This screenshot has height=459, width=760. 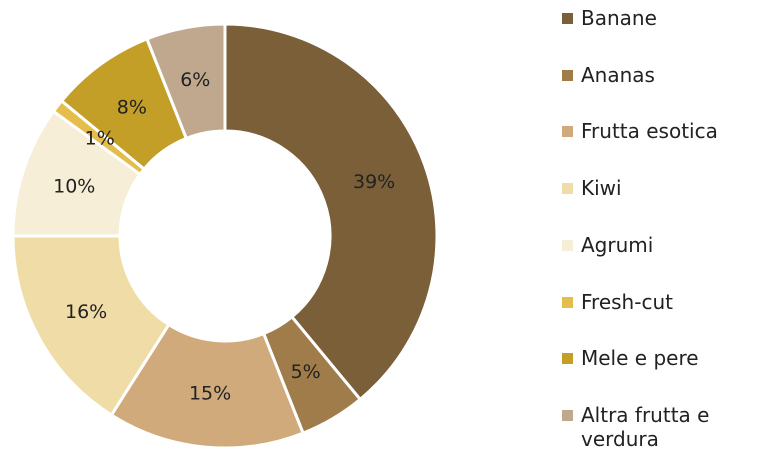 What do you see at coordinates (657, 18) in the screenshot?
I see `legend-item: Banane` at bounding box center [657, 18].